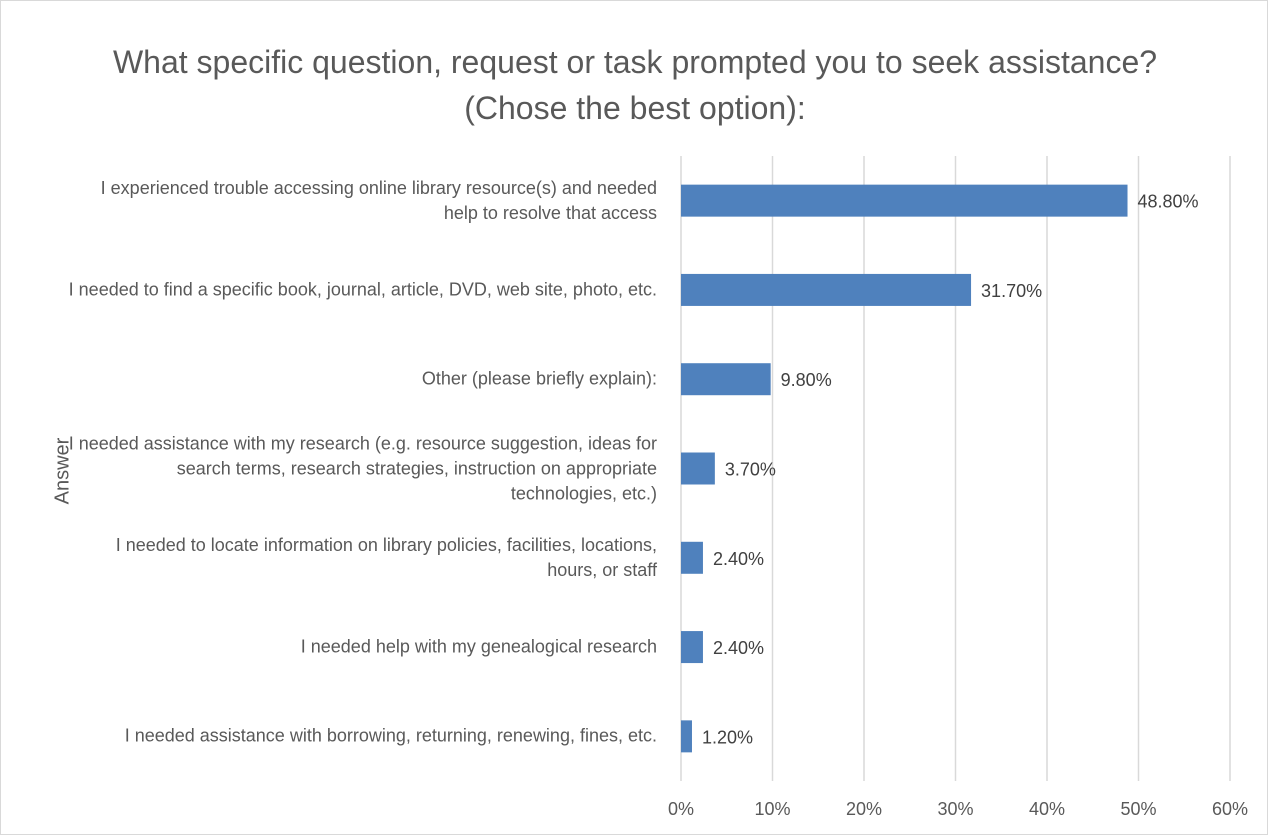  Describe the element at coordinates (1168, 202) in the screenshot. I see `data-label: 48.80%` at that location.